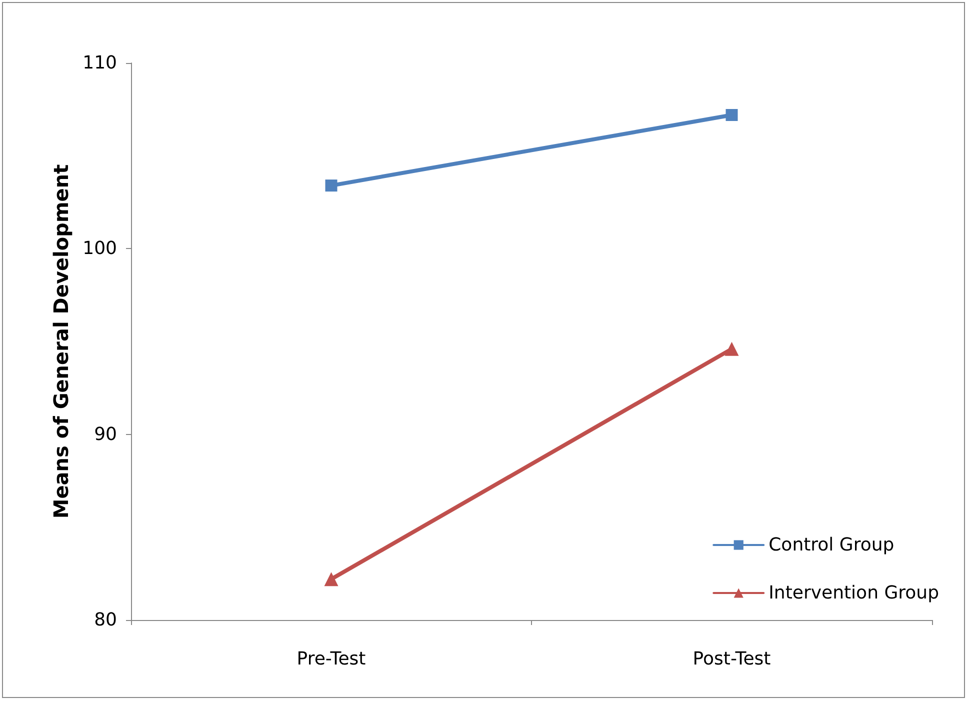 The width and height of the screenshot is (969, 702). I want to click on legend-label: Control Group, so click(831, 545).